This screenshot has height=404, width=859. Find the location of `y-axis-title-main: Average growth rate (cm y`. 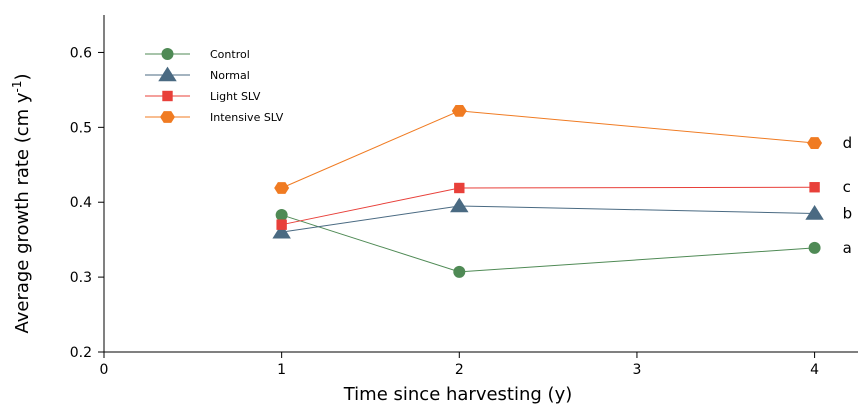

y-axis-title-main: Average growth rate (cm y is located at coordinates (22, 212).